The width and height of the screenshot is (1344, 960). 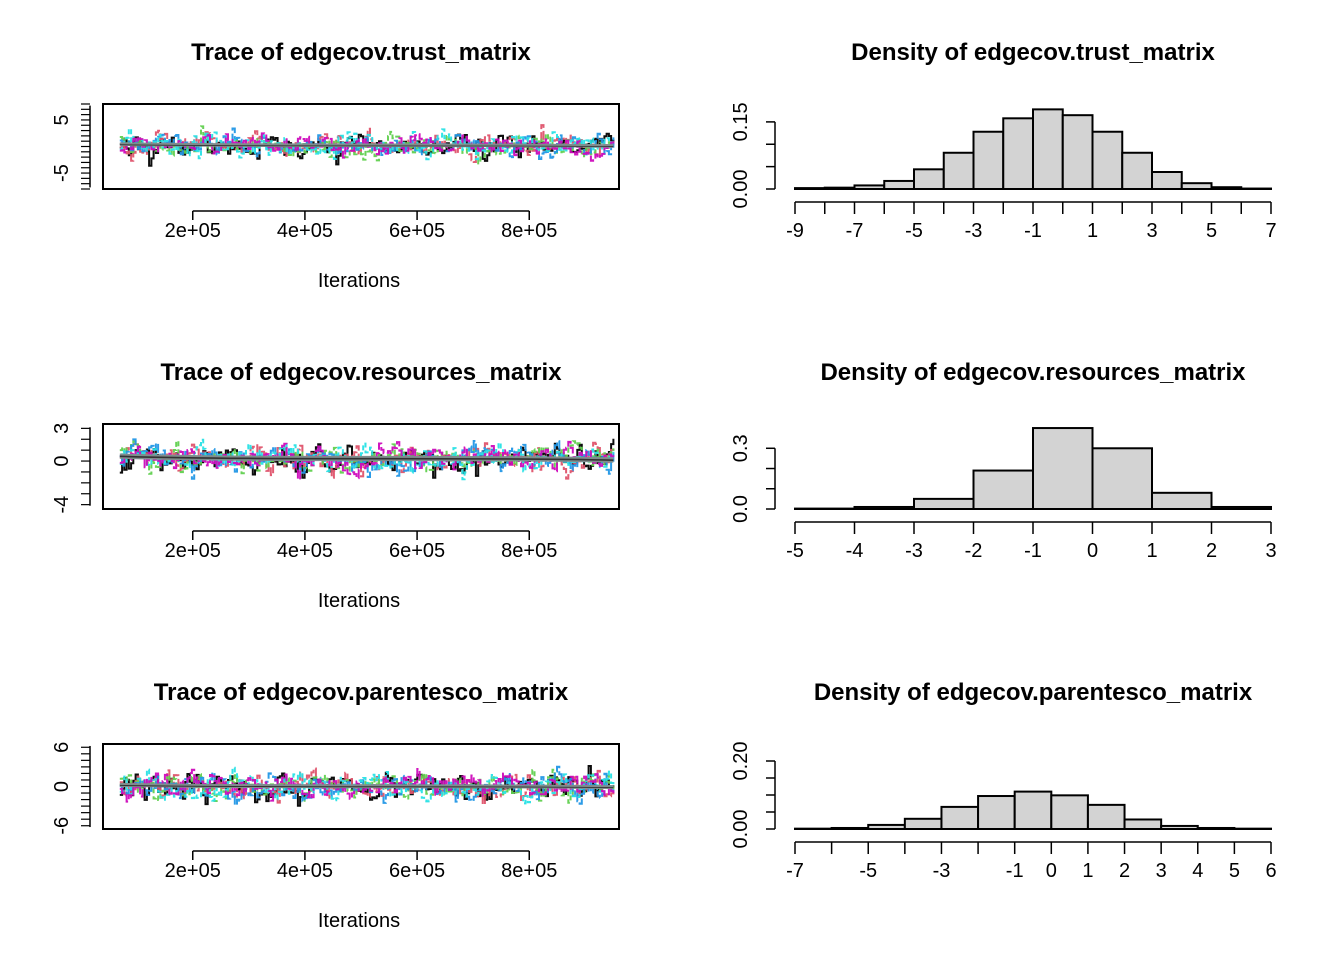 I want to click on y-tick-label: 0.3, so click(x=741, y=448).